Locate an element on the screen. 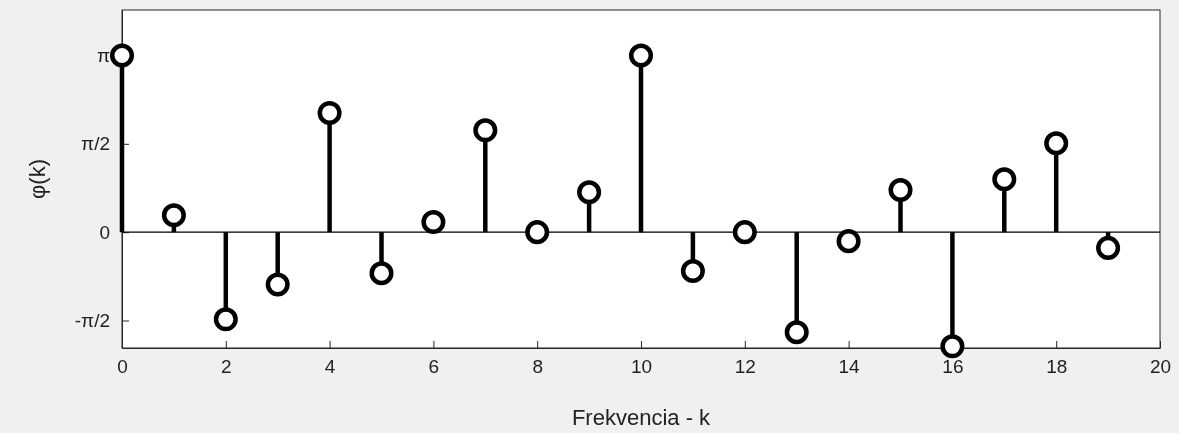 This screenshot has width=1179, height=433. x-tick-label: 18 is located at coordinates (1057, 367).